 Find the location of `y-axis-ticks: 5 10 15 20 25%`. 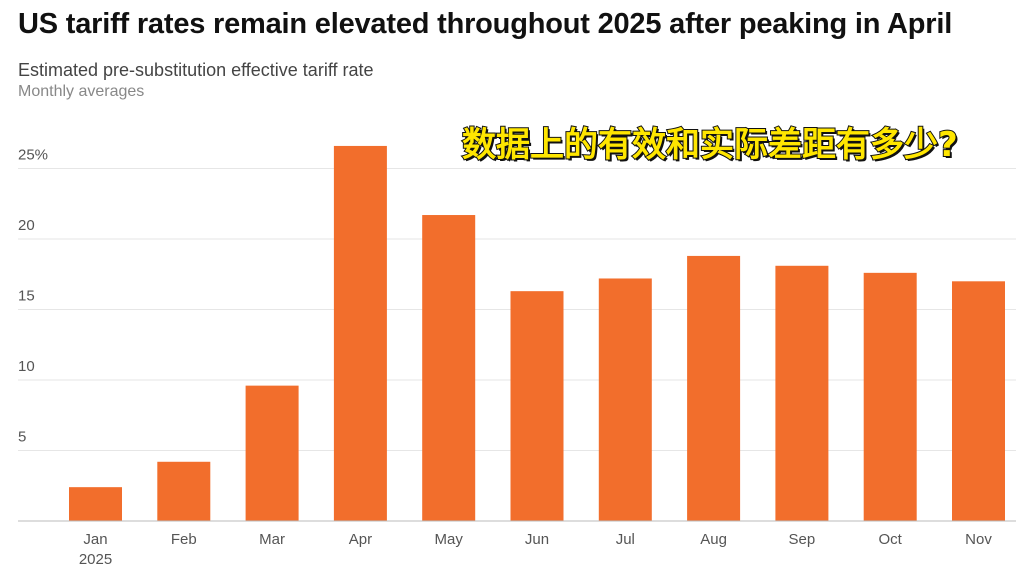

y-axis-ticks: 5 10 15 20 25% is located at coordinates (33, 296).